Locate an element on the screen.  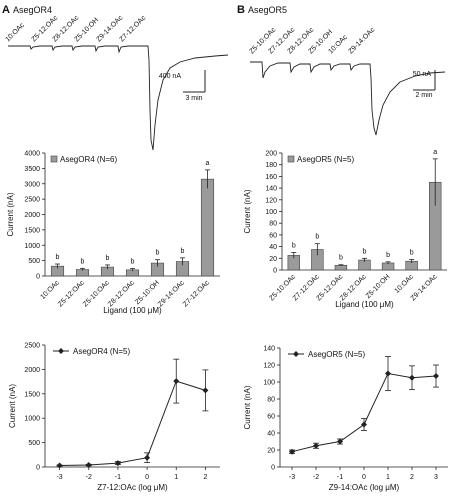
ligand-label: 10:OAc is located at coordinates (15, 33).